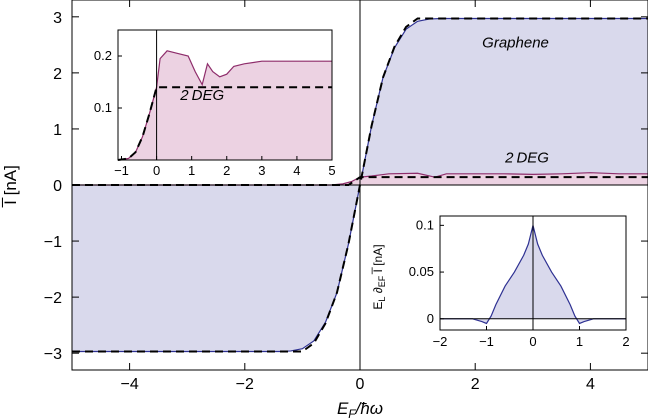  What do you see at coordinates (625, 341) in the screenshot?
I see `inset-derivative-xtick-label-4: 2` at bounding box center [625, 341].